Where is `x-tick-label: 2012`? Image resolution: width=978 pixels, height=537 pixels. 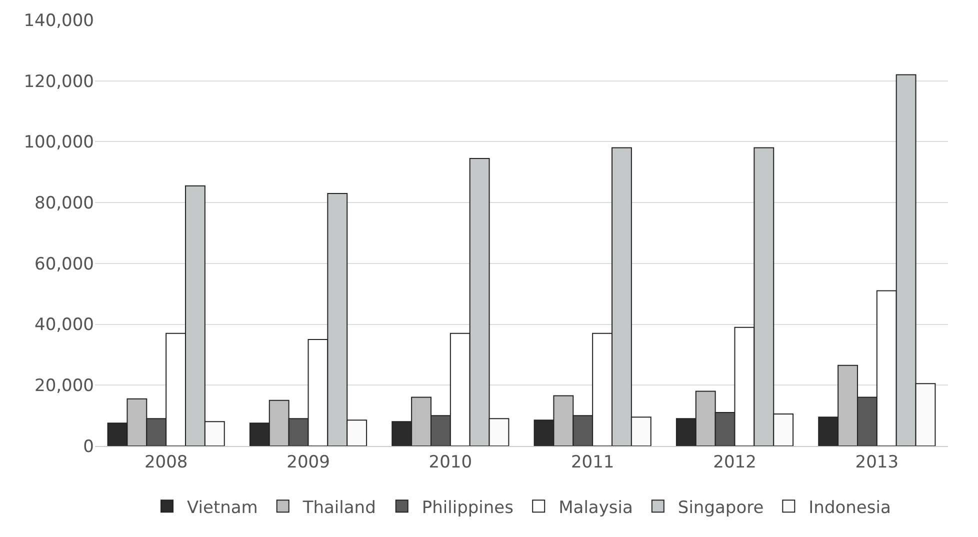 x-tick-label: 2012 is located at coordinates (734, 462).